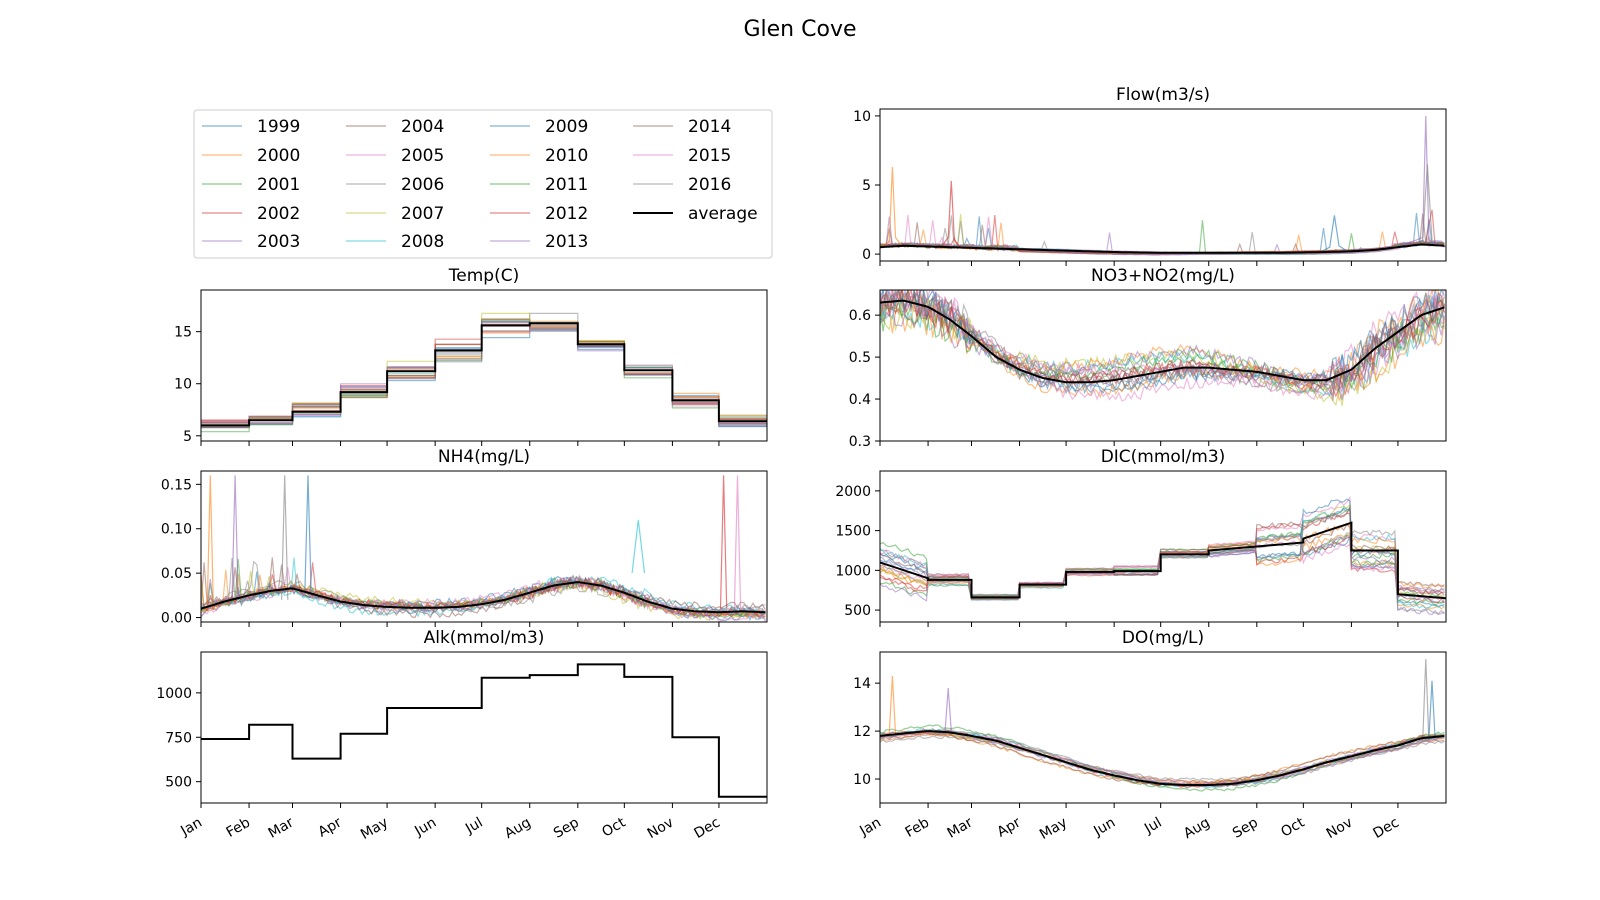  I want to click on average-line-do, so click(1162, 758).